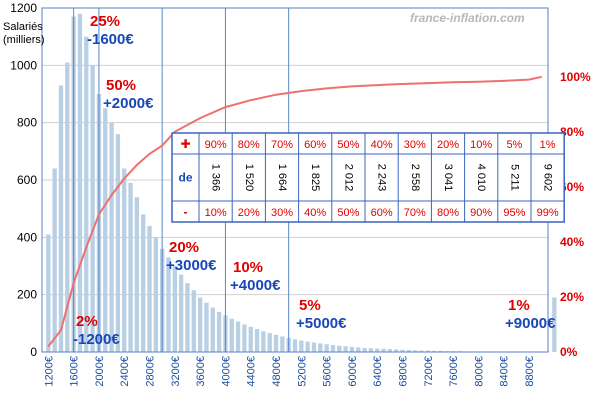 The image size is (600, 400). Describe the element at coordinates (505, 371) in the screenshot. I see `x-tick-label: 8400€` at that location.